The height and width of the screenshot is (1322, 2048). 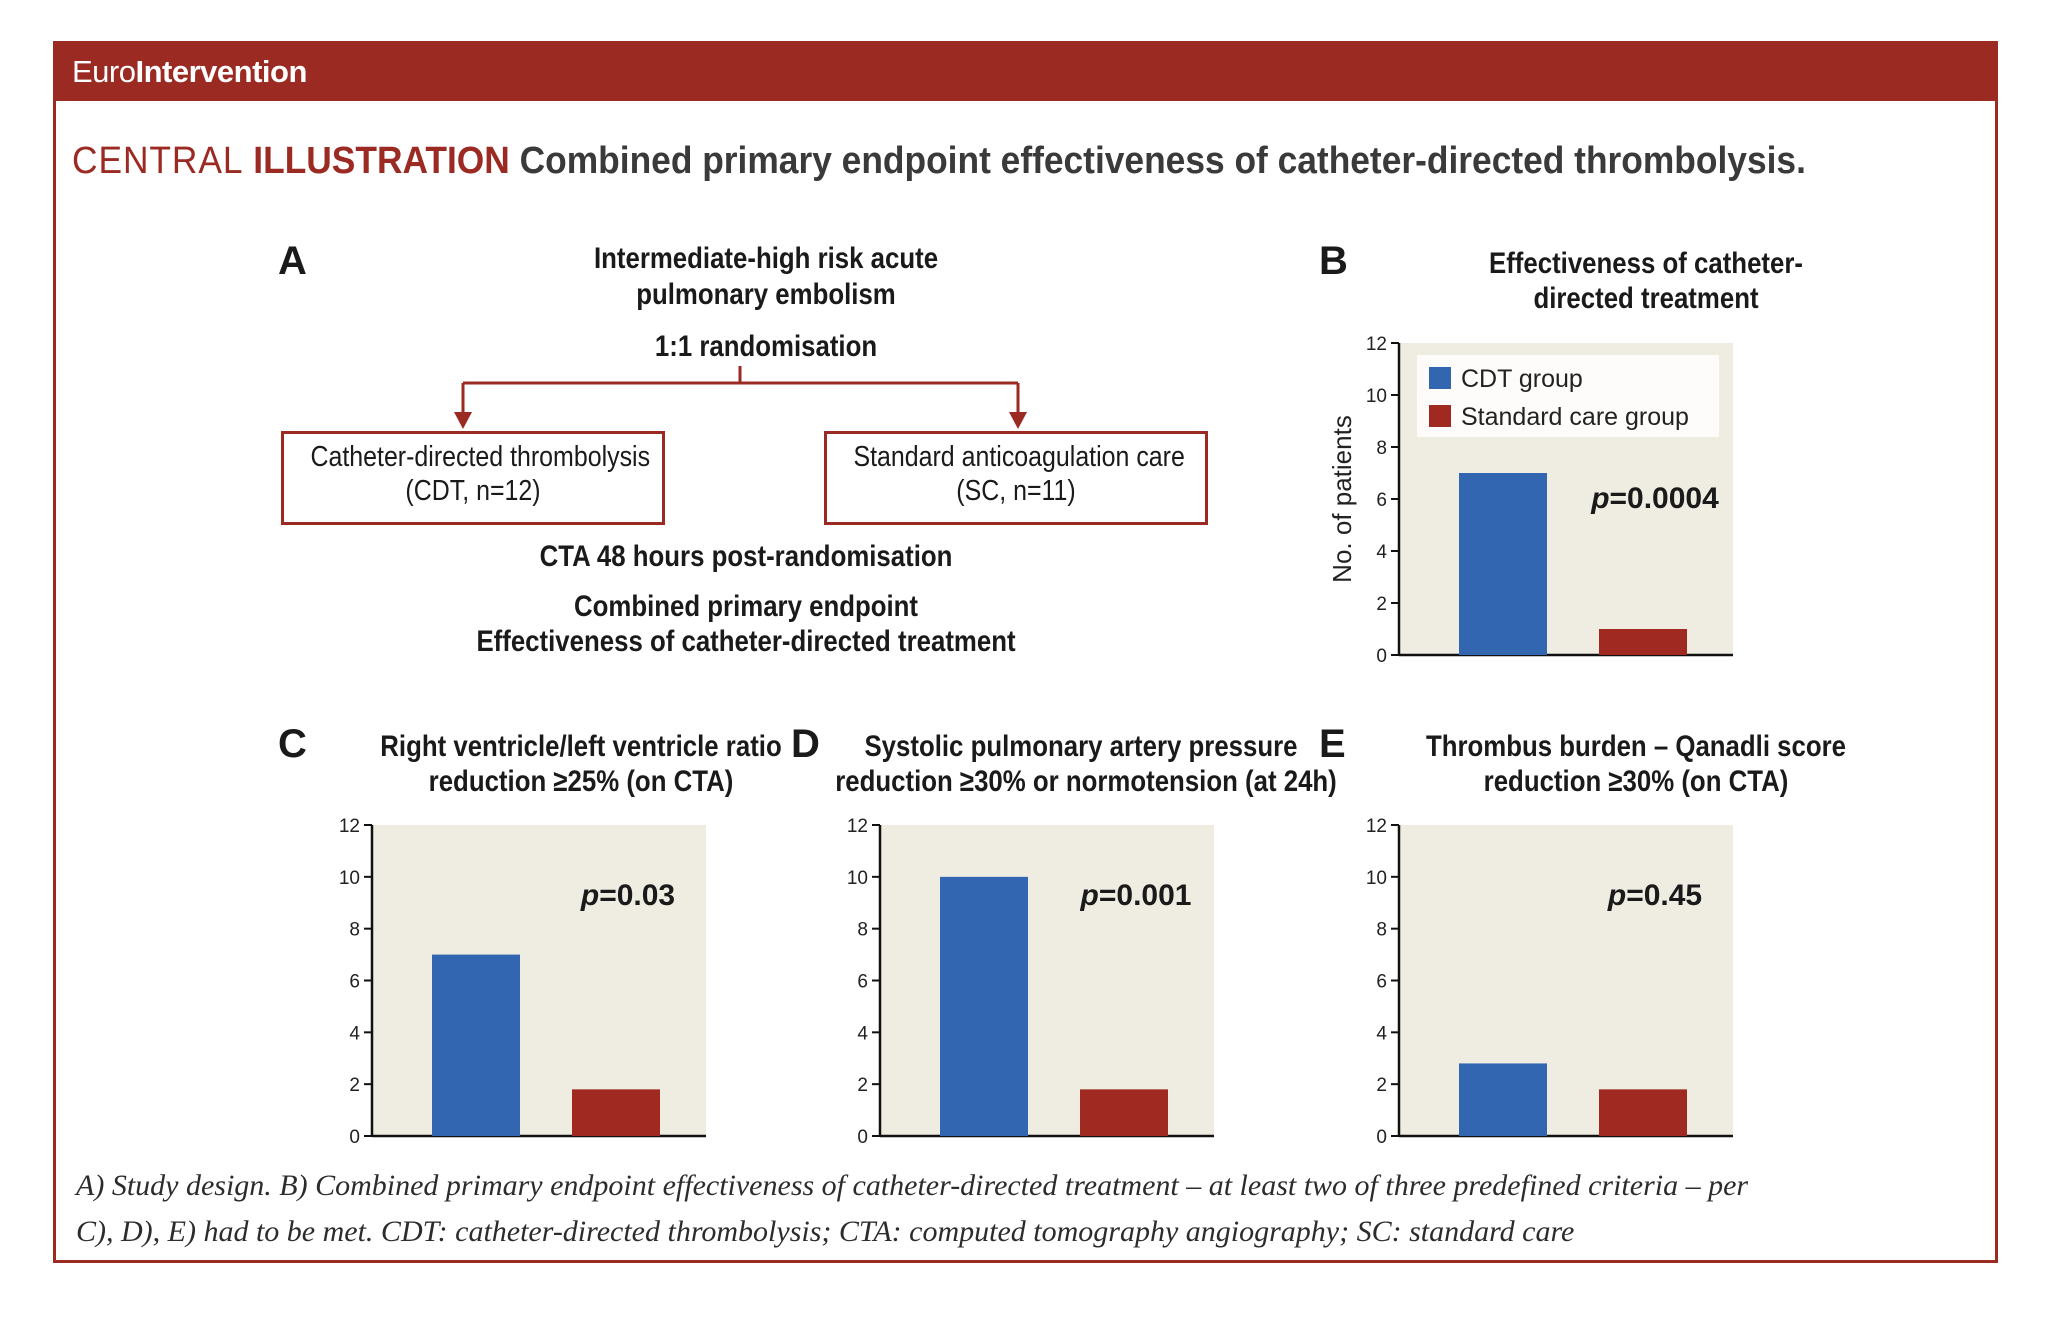 What do you see at coordinates (862, 1085) in the screenshot?
I see `chart-d-y-tick-label: 2` at bounding box center [862, 1085].